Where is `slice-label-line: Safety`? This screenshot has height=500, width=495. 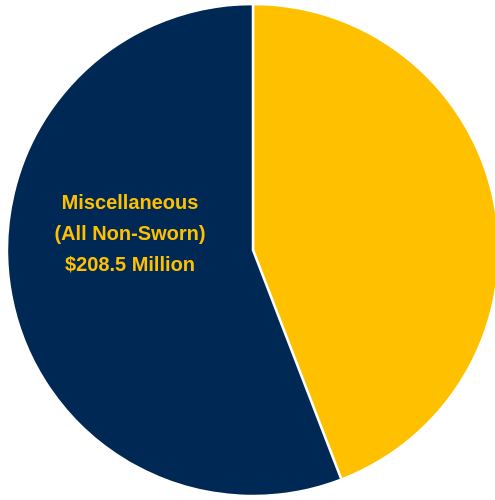 slice-label-line: Safety is located at coordinates (385, 203).